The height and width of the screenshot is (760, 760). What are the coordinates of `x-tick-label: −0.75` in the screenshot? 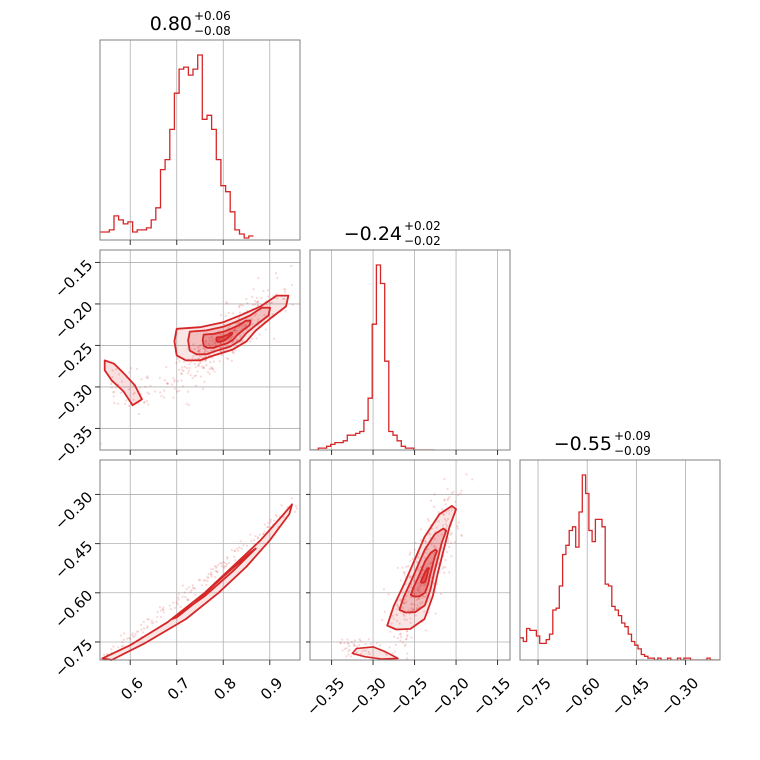 It's located at (532, 696).